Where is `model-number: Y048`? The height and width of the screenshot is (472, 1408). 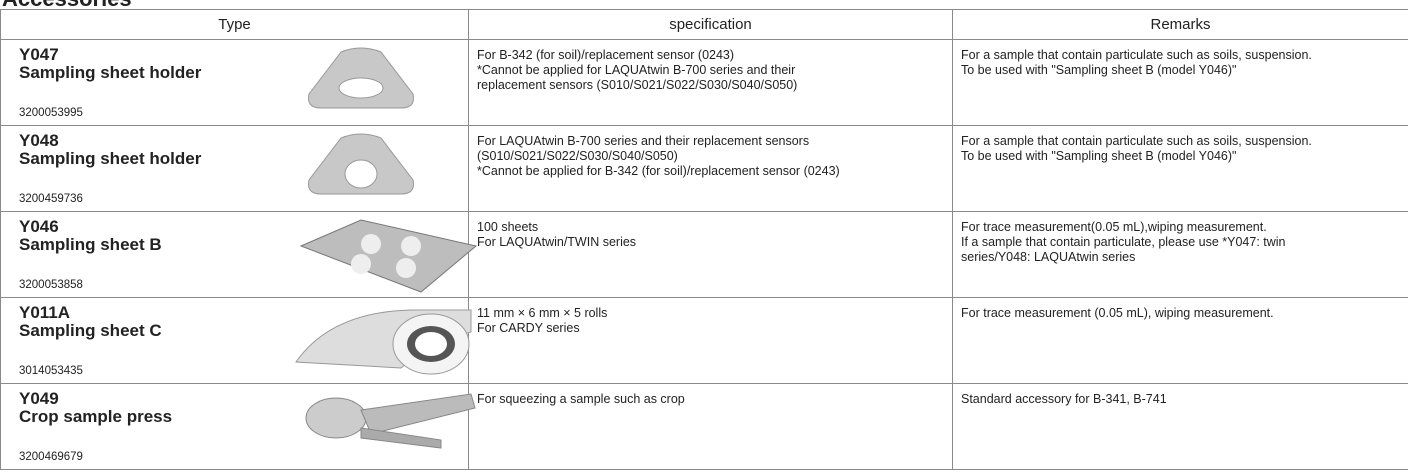
model-number: Y048 is located at coordinates (39, 140).